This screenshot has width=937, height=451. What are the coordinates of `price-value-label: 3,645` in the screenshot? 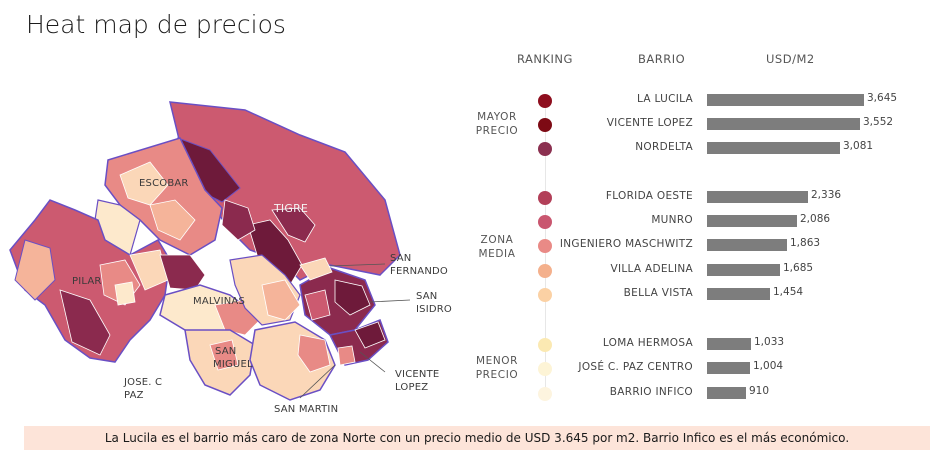 It's located at (882, 98).